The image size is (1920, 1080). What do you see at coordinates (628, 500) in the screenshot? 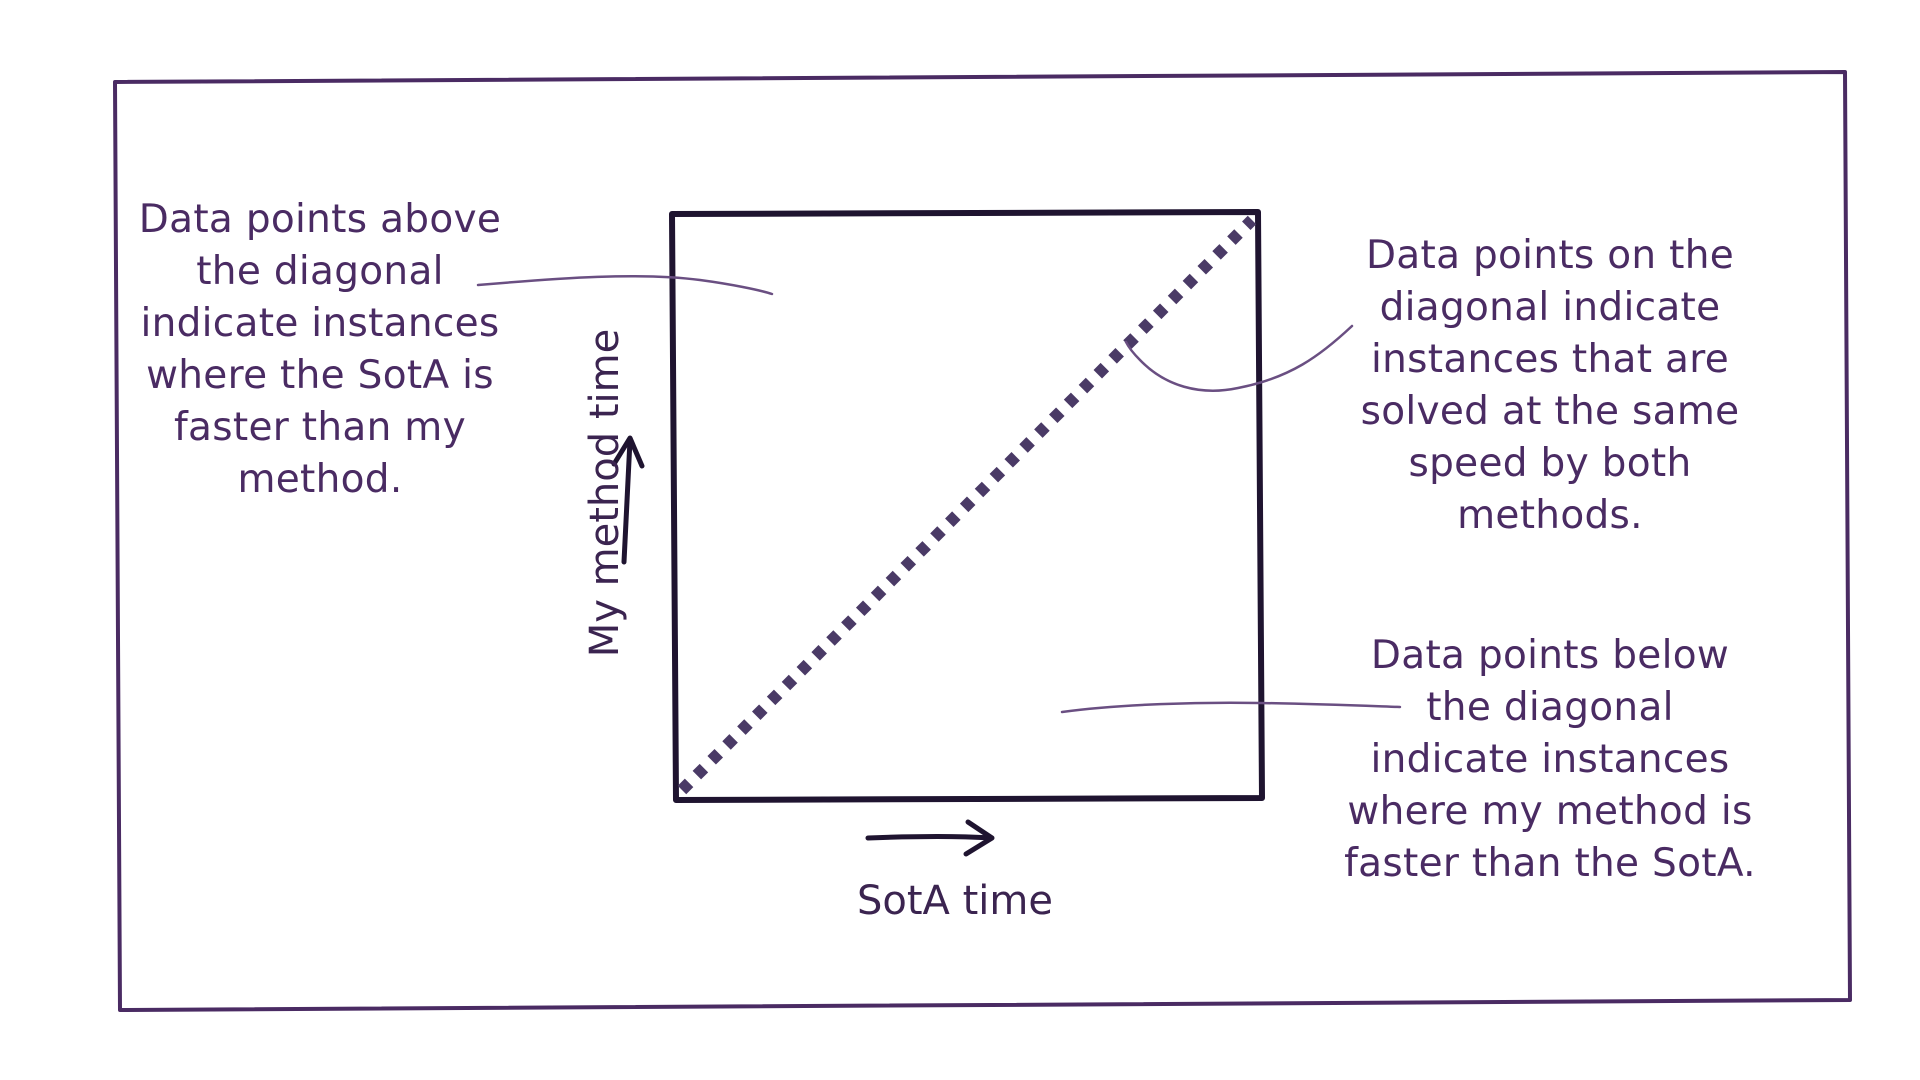
I see `up-arrow-icon` at bounding box center [628, 500].